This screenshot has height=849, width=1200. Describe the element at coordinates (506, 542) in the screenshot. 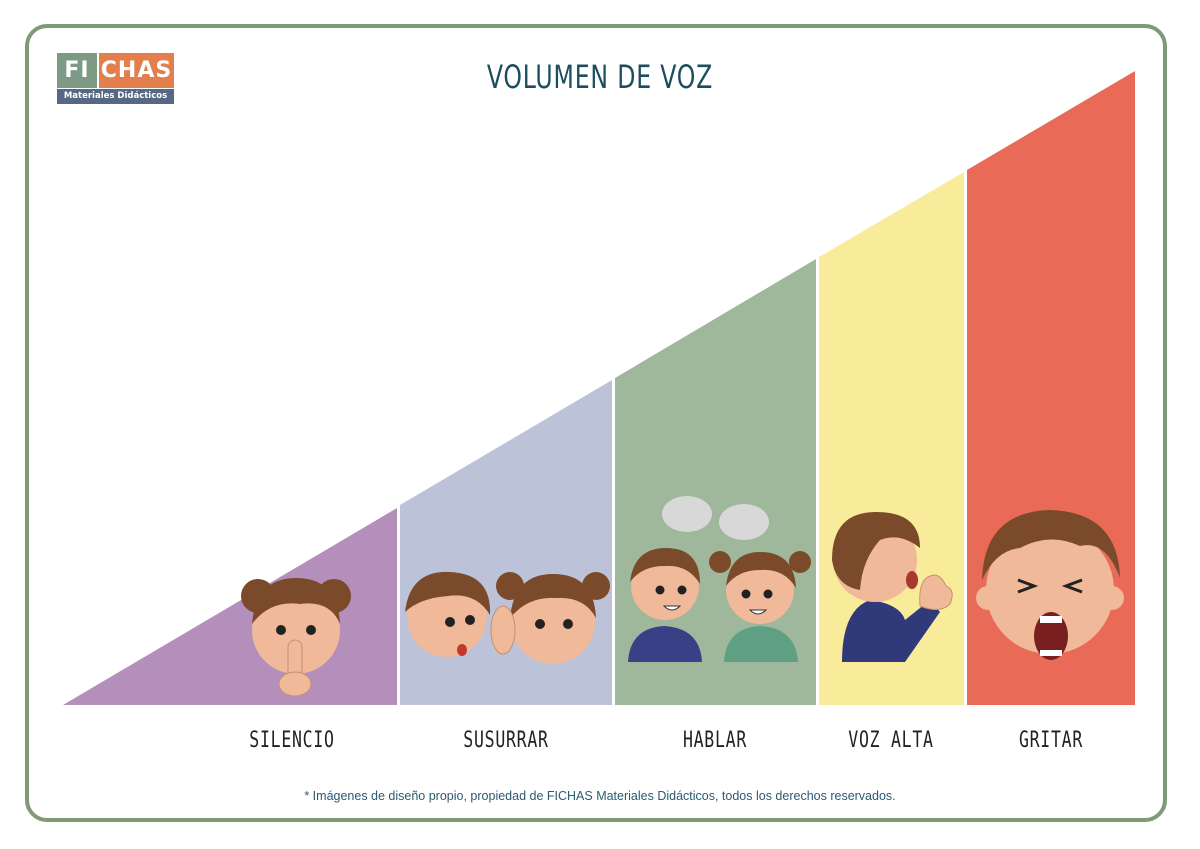

I see `segment-susurrar` at that location.